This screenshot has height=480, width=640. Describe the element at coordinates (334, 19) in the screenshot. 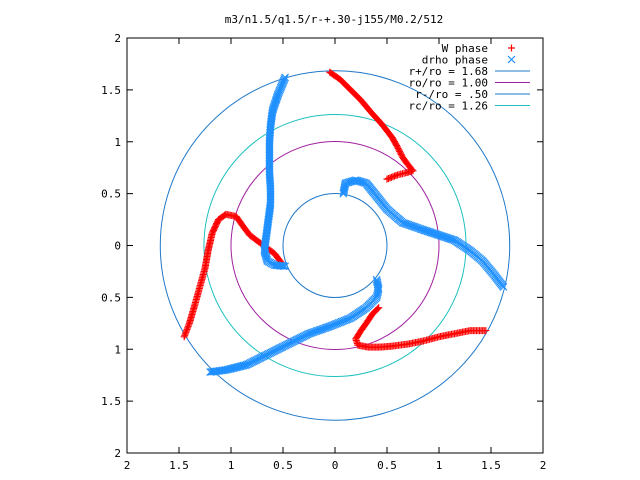

I see `chart-title: m3/n1.5/q1.5/r-+.30-j155/M0.2/512` at that location.